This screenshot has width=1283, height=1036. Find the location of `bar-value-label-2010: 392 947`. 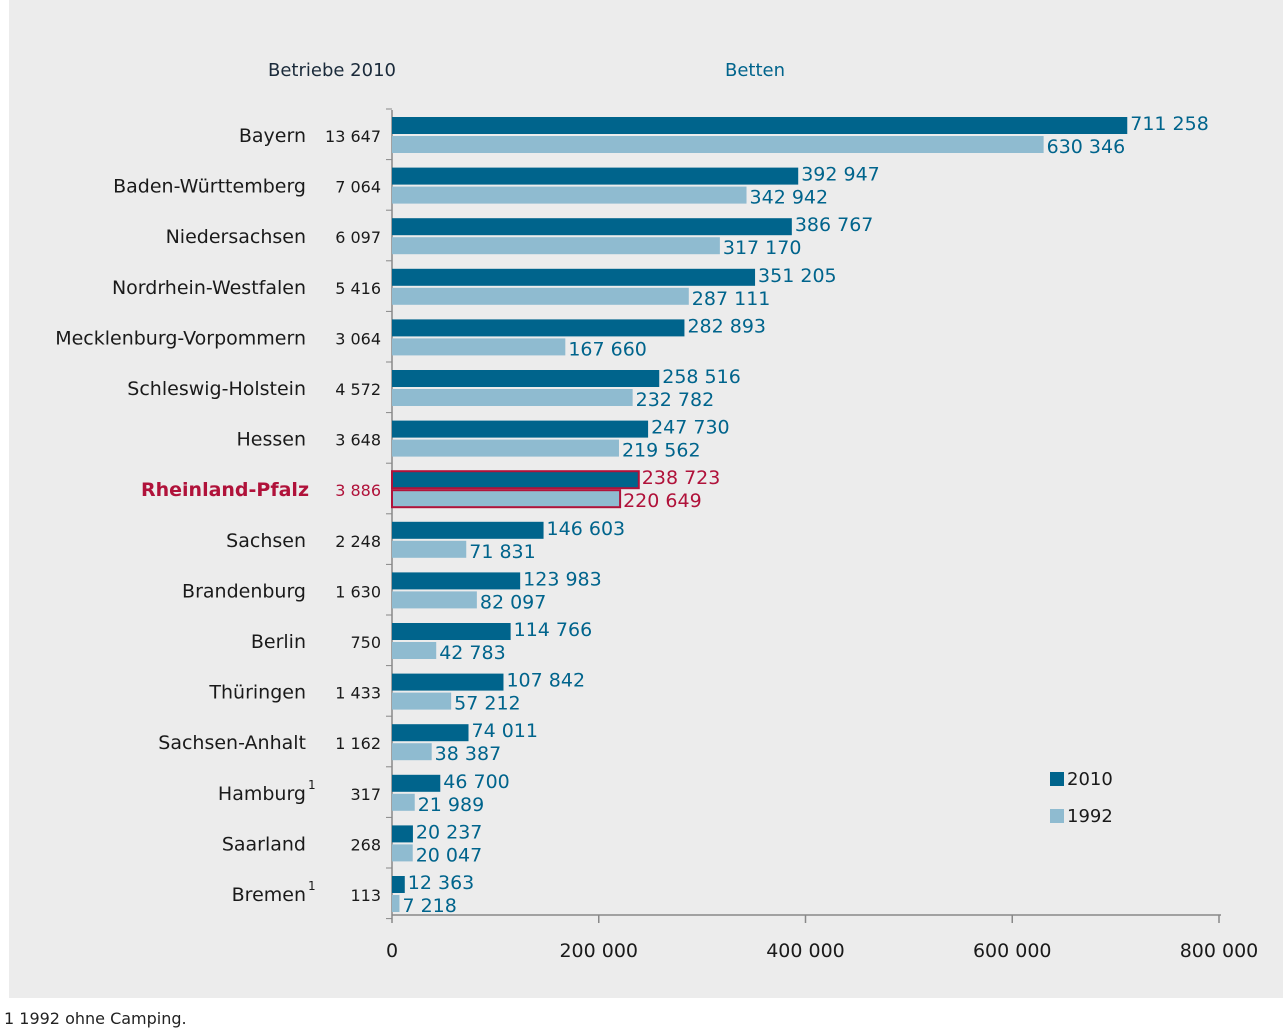

bar-value-label-2010: 392 947 is located at coordinates (840, 175).